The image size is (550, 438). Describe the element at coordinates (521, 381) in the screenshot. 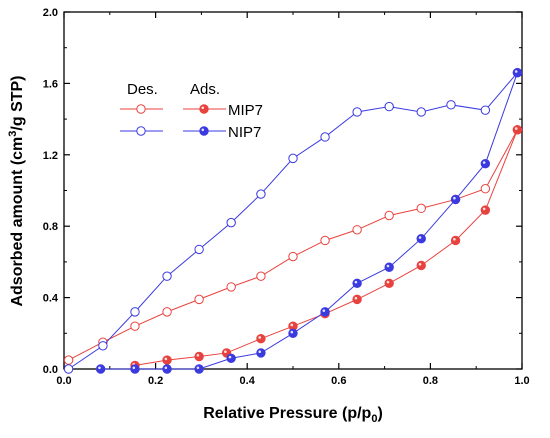

I see `x-tick-label: 1.0` at that location.